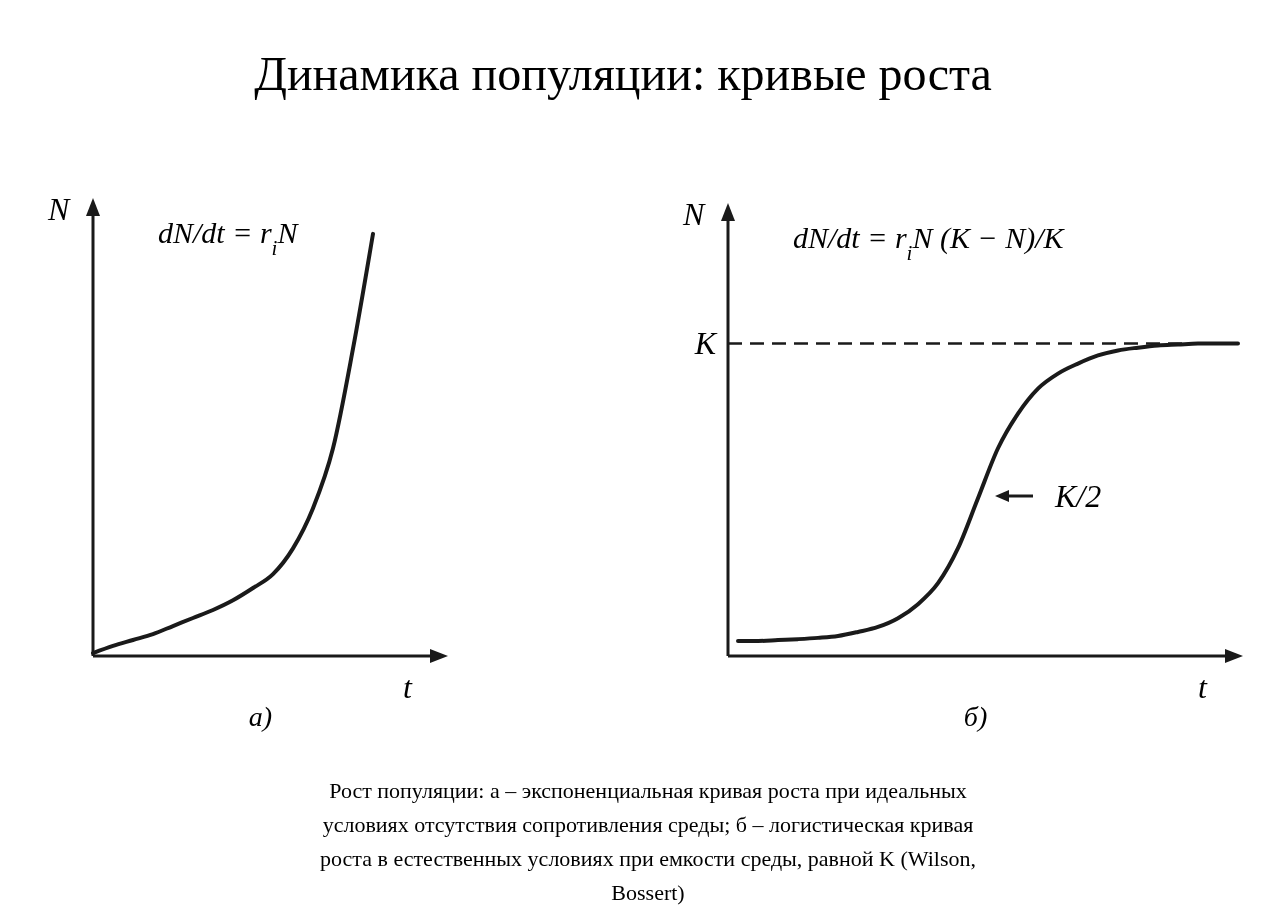  Describe the element at coordinates (623, 73) in the screenshot. I see `text: Динамика популяции: кривые роста` at that location.